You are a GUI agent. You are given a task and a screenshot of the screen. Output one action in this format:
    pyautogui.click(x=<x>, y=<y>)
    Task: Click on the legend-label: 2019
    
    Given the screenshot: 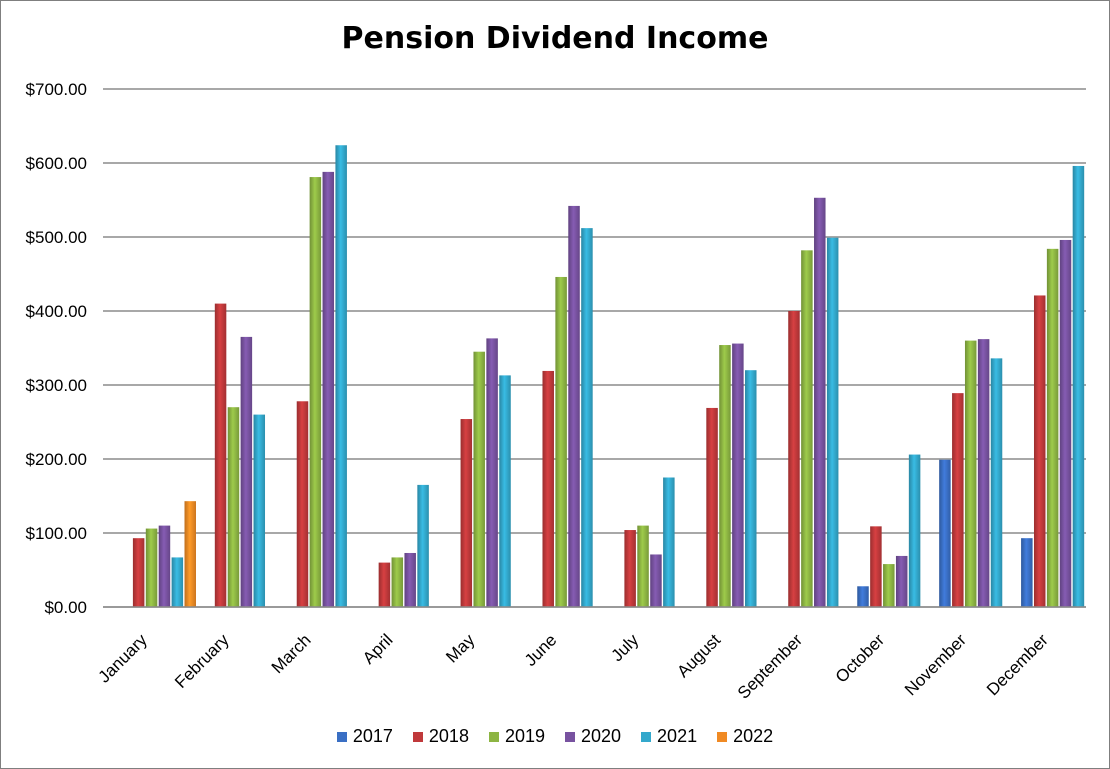 What is the action you would take?
    pyautogui.click(x=524, y=736)
    